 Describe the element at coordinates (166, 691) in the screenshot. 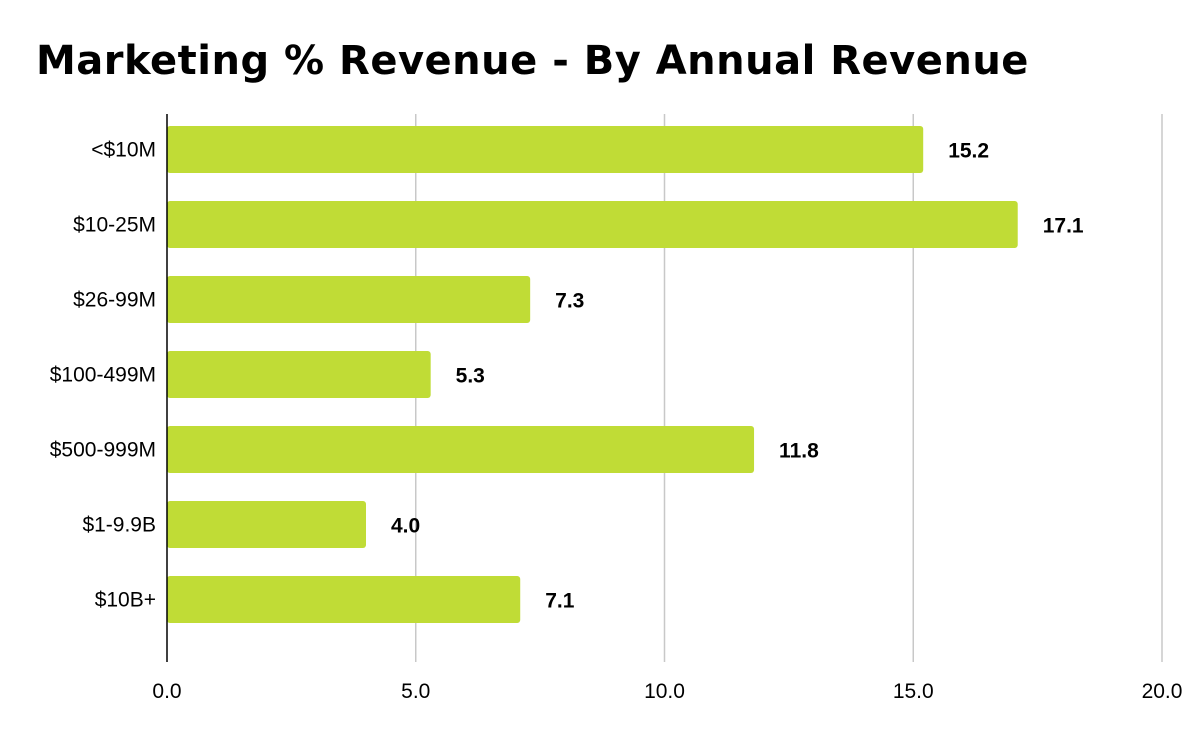

I see `x-tick-label: 0.0` at that location.